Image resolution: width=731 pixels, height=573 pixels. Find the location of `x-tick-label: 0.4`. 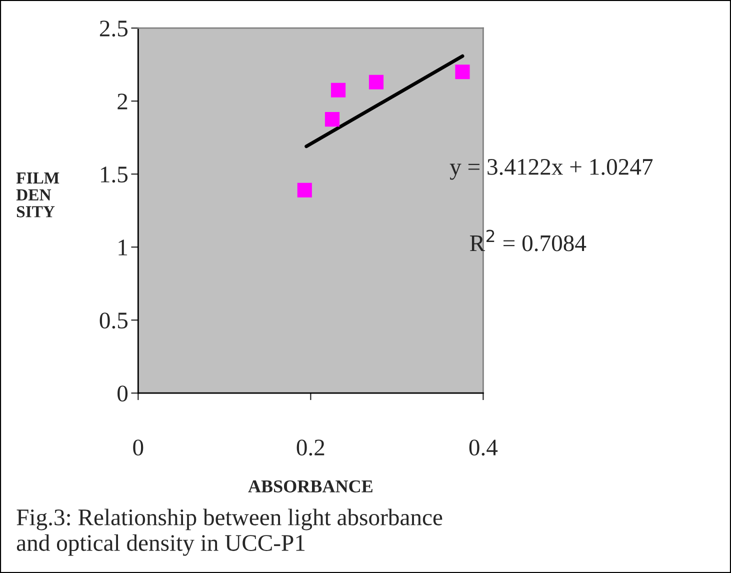

x-tick-label: 0.4 is located at coordinates (483, 448).